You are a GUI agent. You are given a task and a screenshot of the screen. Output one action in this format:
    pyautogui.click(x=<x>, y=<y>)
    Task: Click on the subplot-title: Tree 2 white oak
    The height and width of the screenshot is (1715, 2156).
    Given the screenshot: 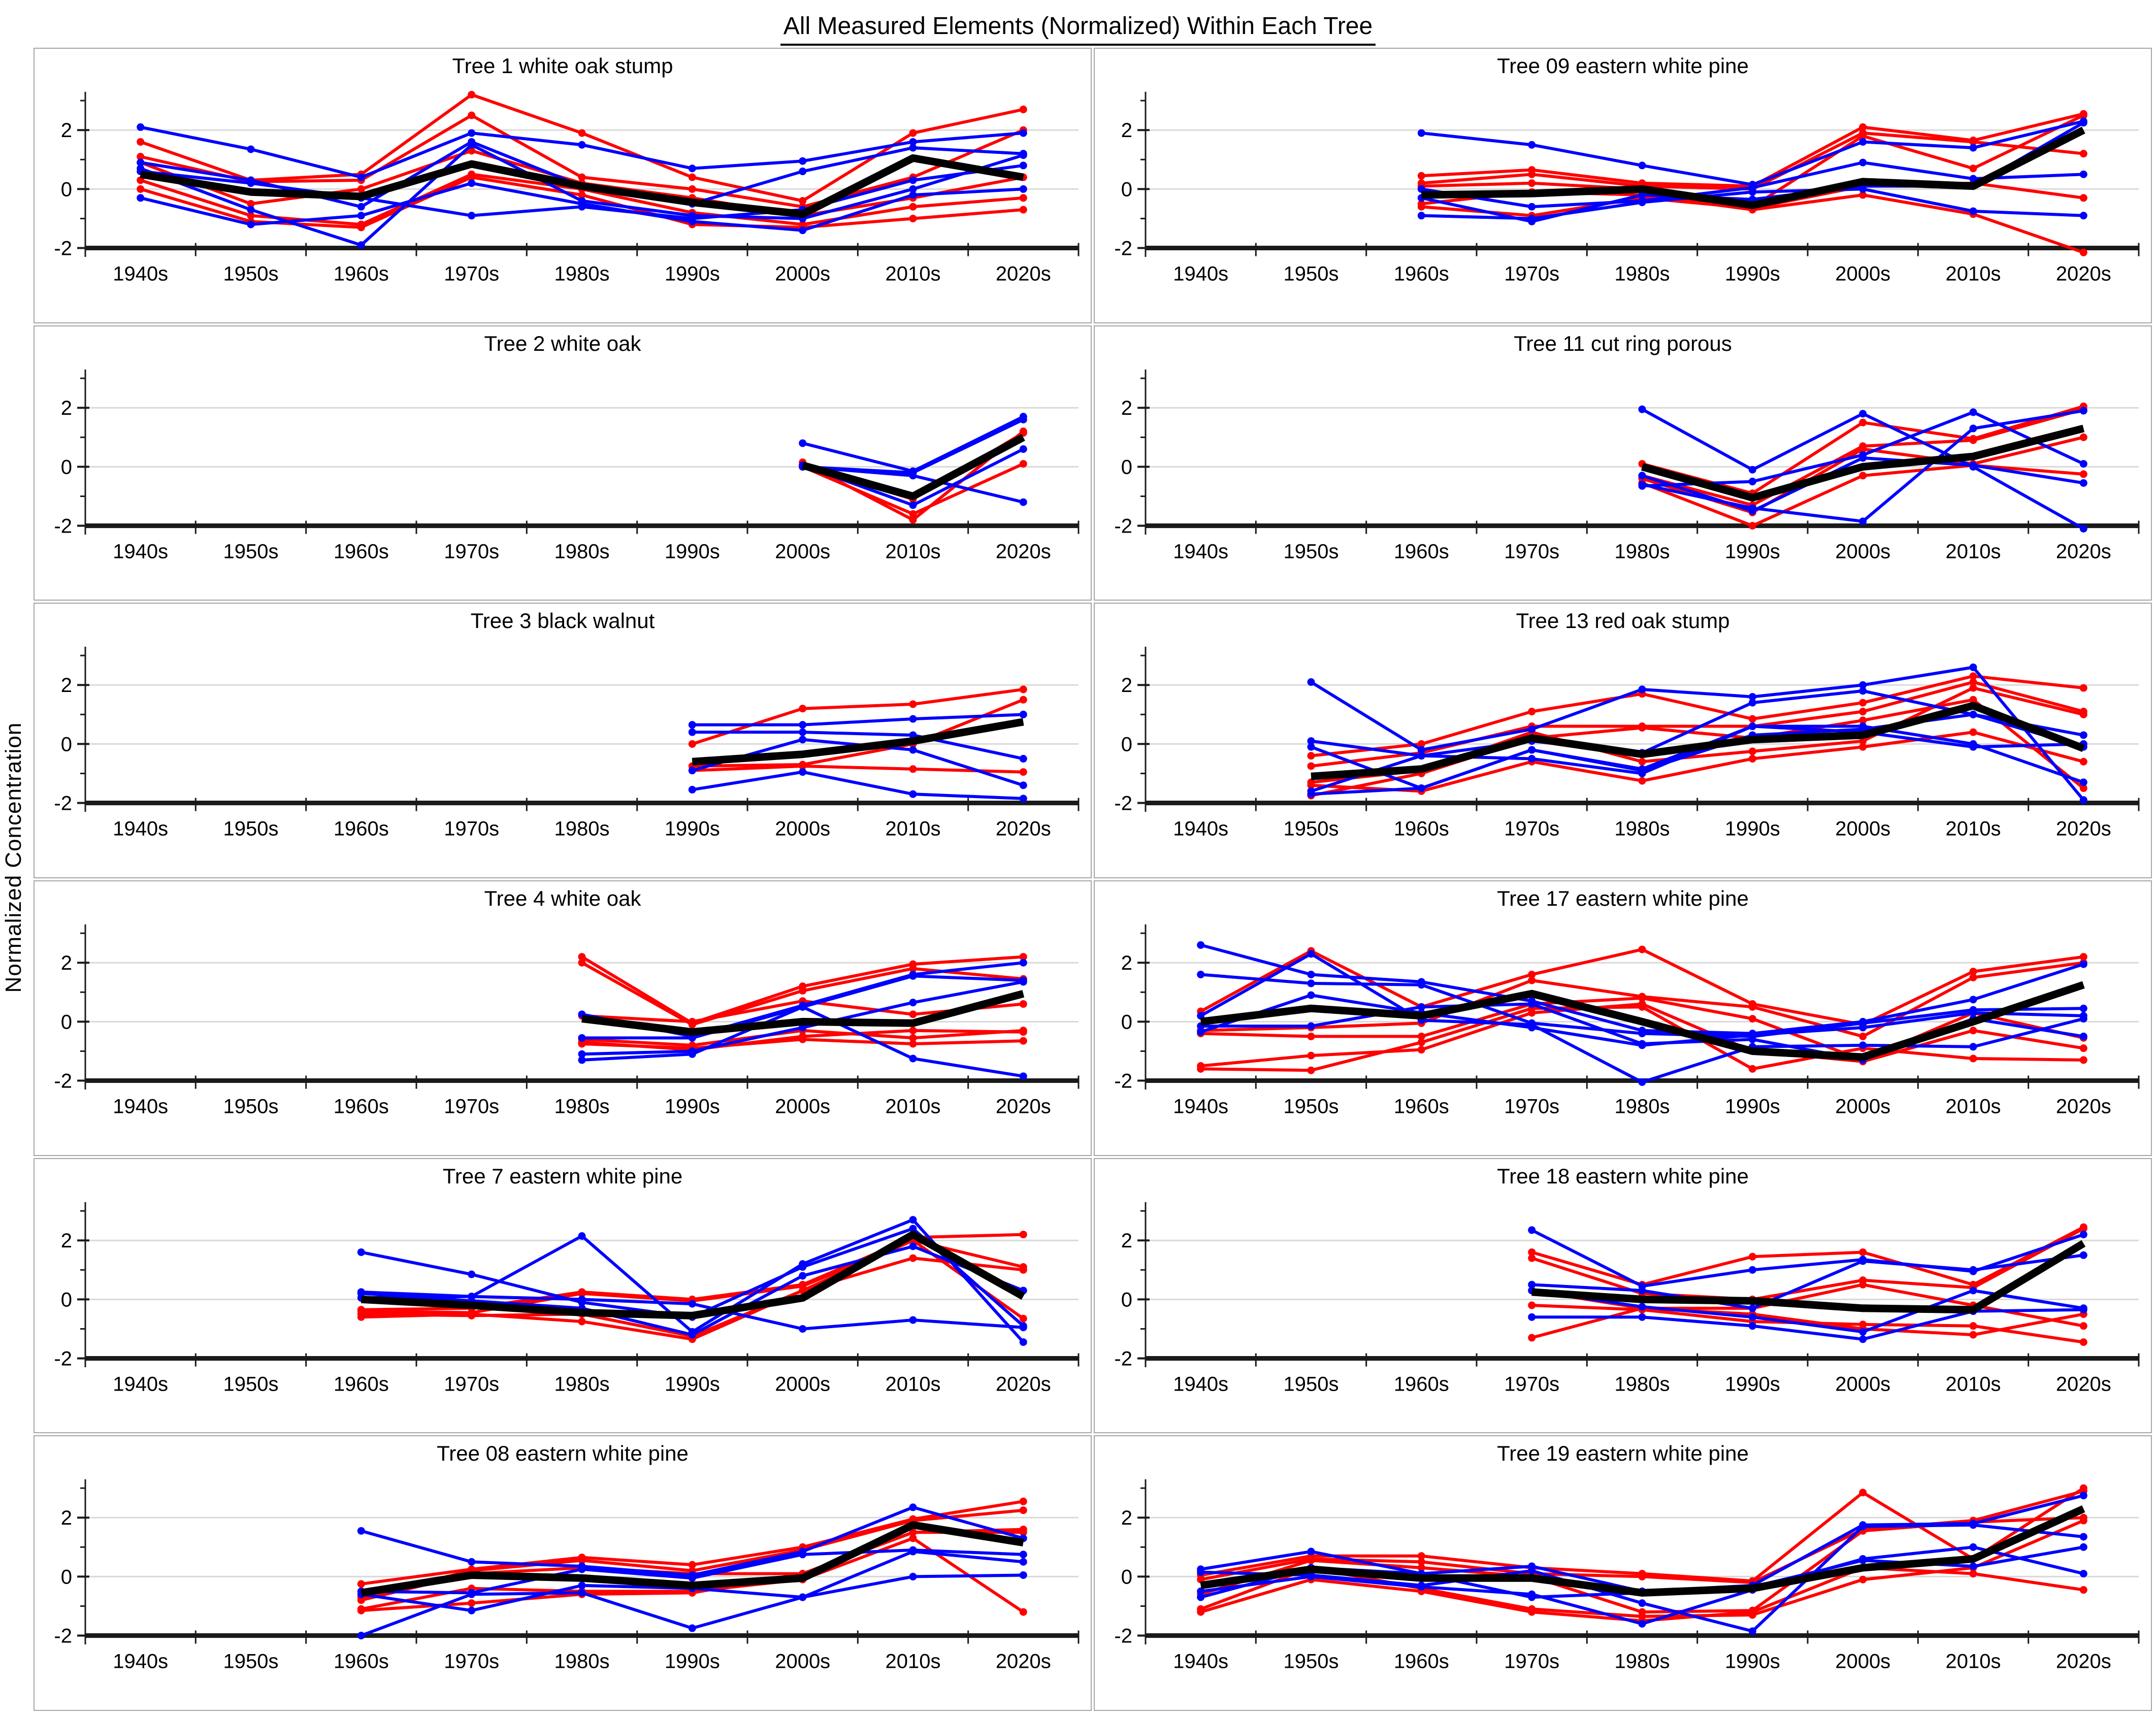 What is the action you would take?
    pyautogui.click(x=563, y=343)
    